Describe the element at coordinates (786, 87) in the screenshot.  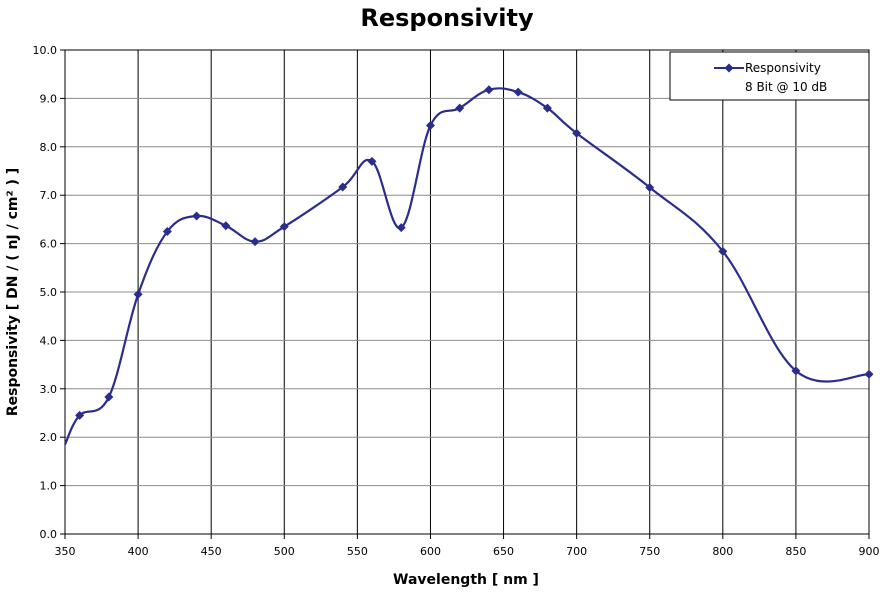
I see `legend-sublabel: 8 Bit @ 10 dB` at that location.